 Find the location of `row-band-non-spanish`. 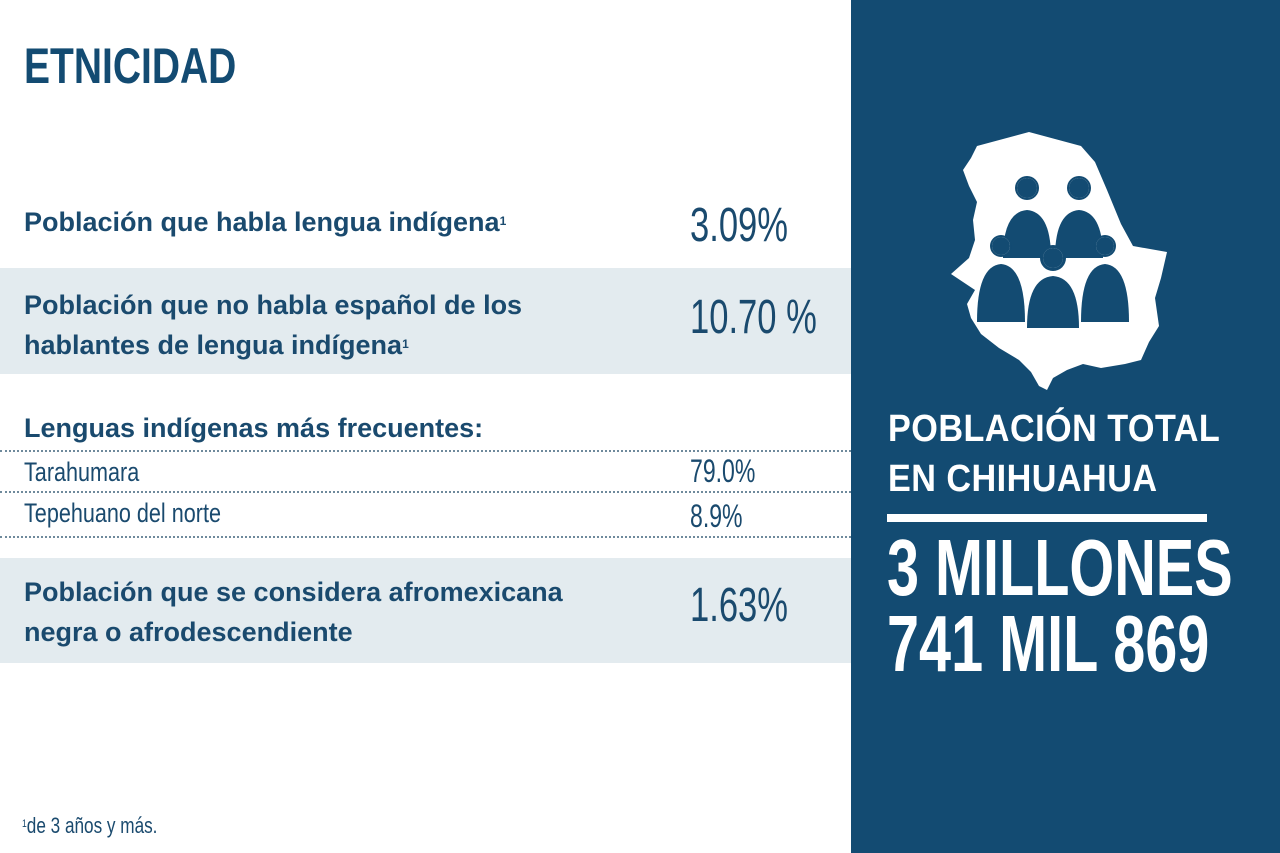

row-band-non-spanish is located at coordinates (425, 321).